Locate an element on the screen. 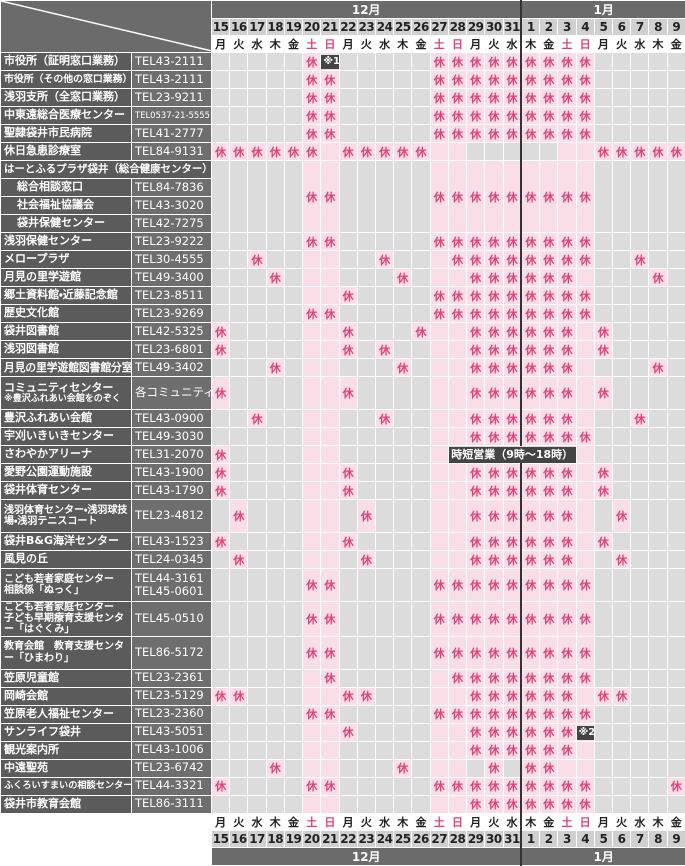 Image resolution: width=685 pixels, height=866 pixels. weekday: 金 is located at coordinates (676, 44).